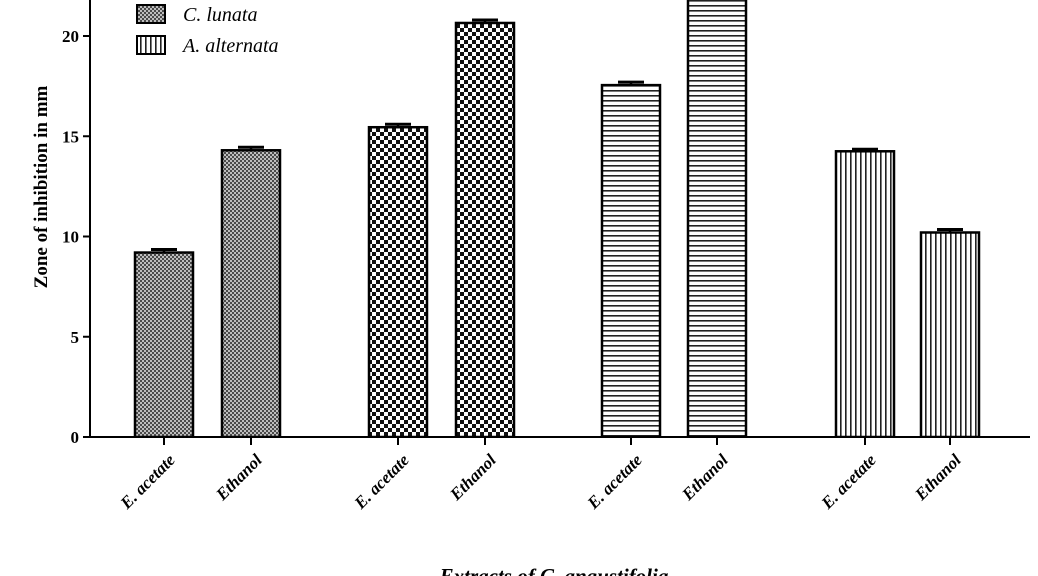 Image resolution: width=1038 pixels, height=576 pixels. I want to click on y-axis-title: Zone of inhibition in mm, so click(41, 186).